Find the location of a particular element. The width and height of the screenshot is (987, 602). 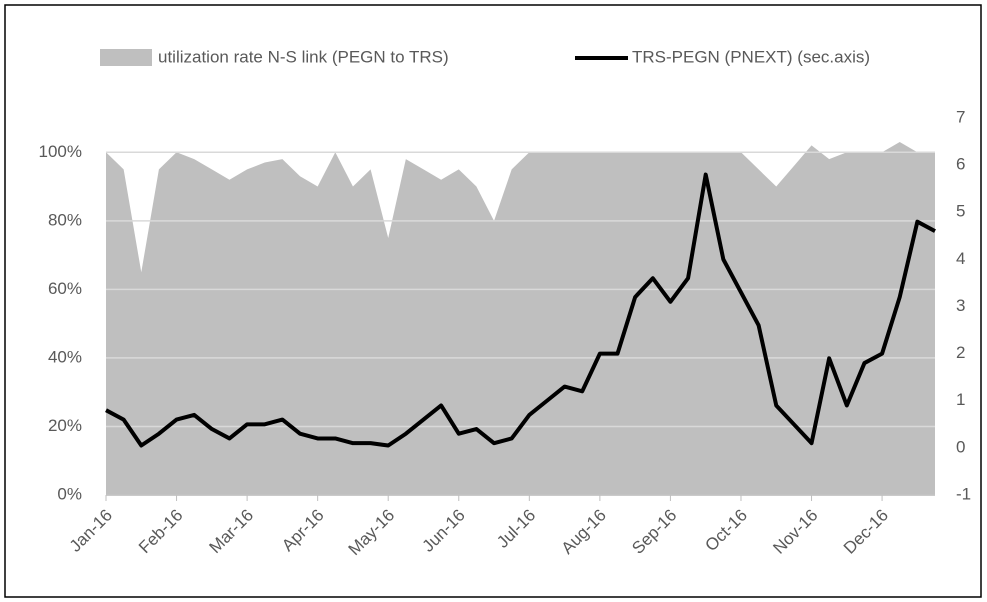

y2-tick-label: 1 is located at coordinates (960, 399).